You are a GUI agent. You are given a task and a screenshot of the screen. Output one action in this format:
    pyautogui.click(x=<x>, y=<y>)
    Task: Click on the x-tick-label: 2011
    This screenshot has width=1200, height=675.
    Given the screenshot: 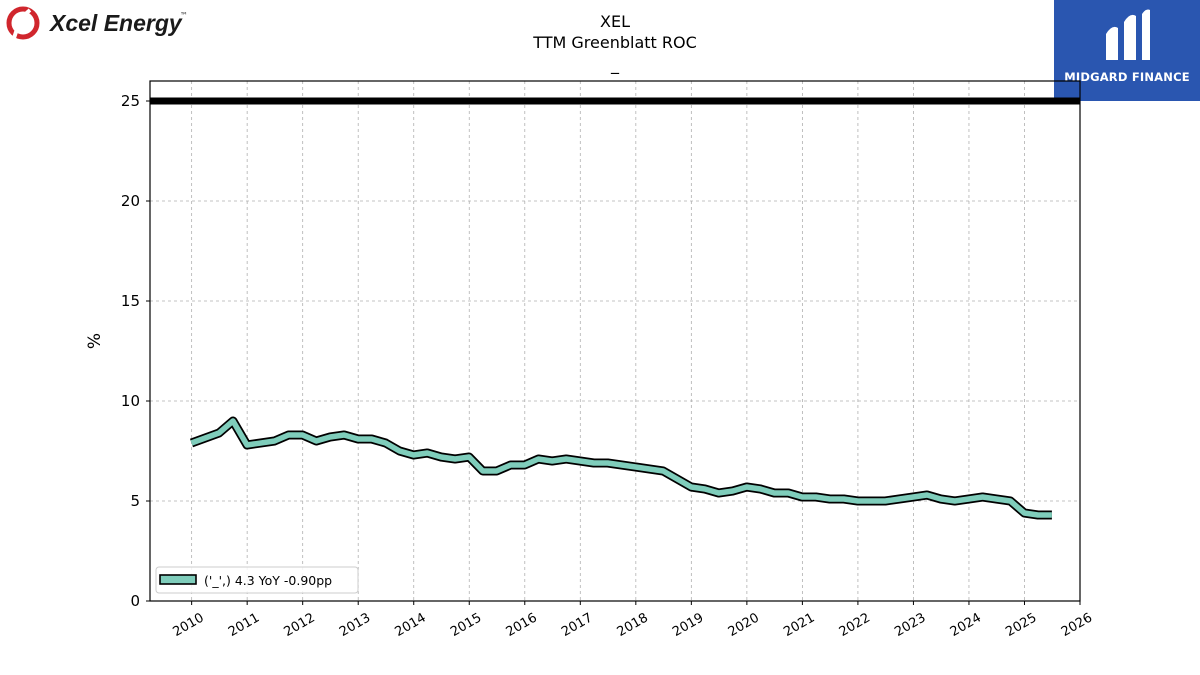 What is the action you would take?
    pyautogui.click(x=244, y=625)
    